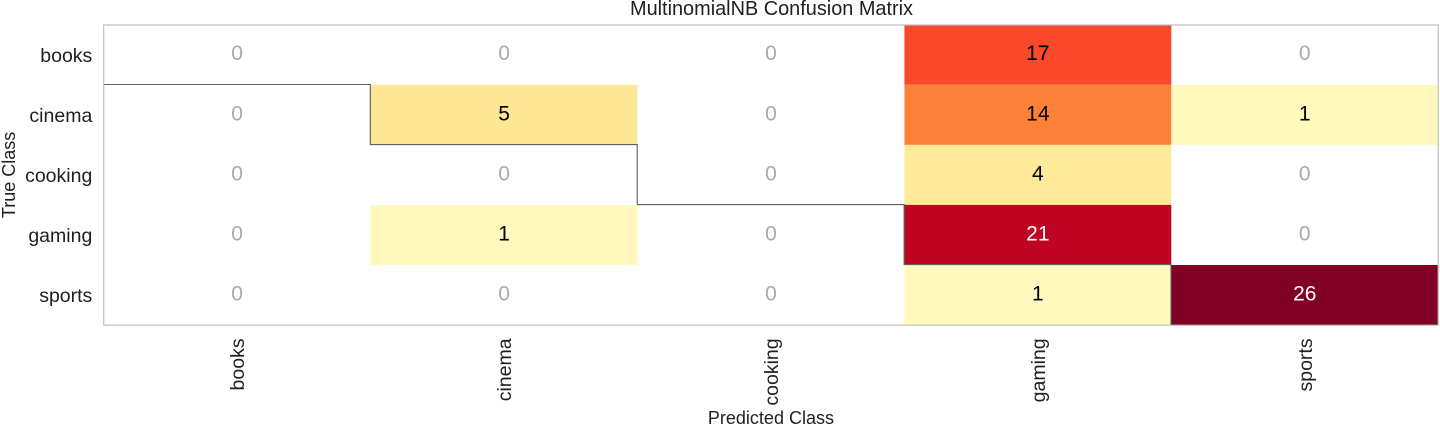 The image size is (1440, 425). I want to click on svg-text: 17, so click(1037, 53).